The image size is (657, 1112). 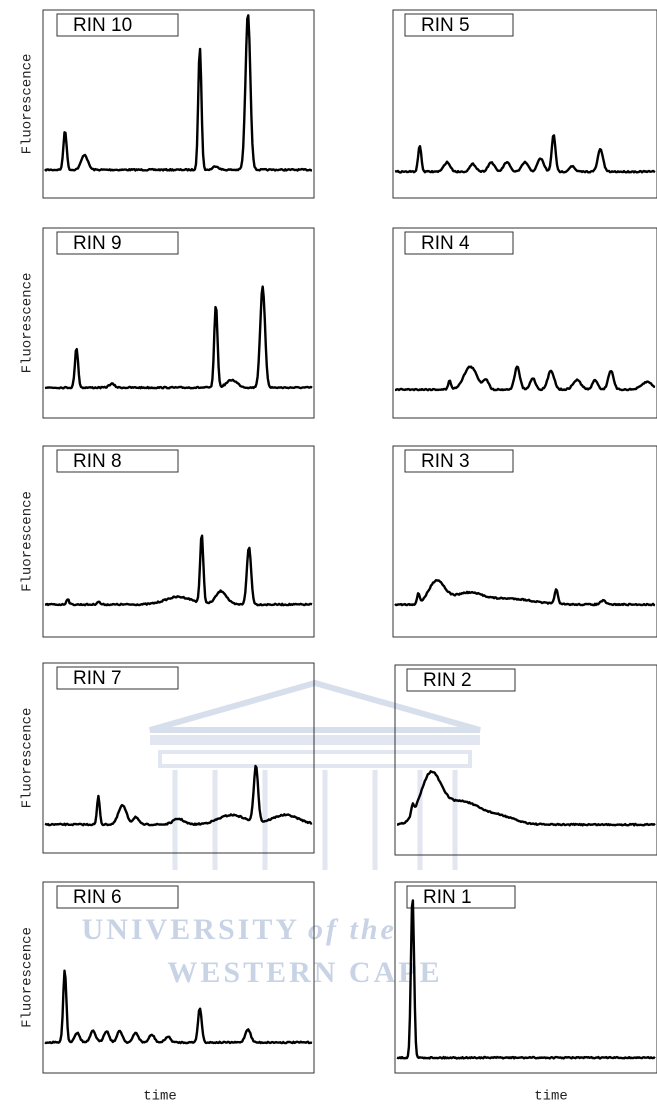 I want to click on panel-label: RIN 6, so click(x=97, y=897).